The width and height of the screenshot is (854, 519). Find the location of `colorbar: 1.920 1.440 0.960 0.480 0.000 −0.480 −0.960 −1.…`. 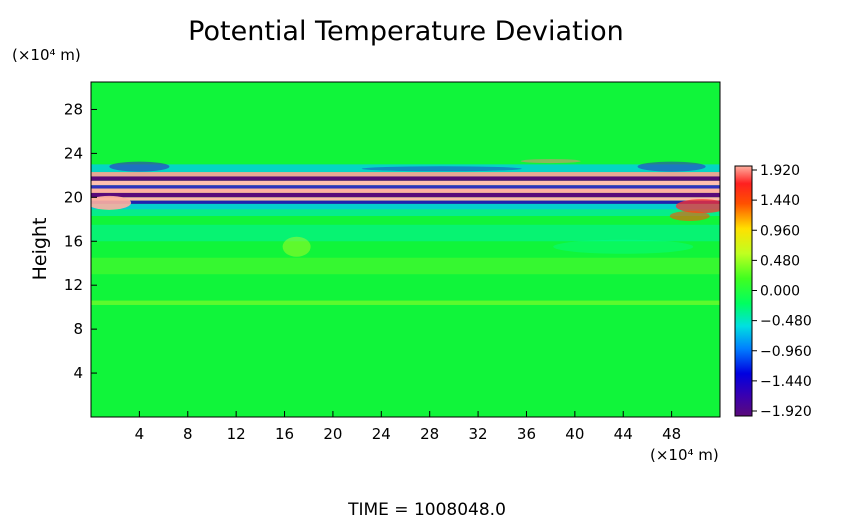

colorbar: 1.920 1.440 0.960 0.480 0.000 −0.480 −0.960 −1.… is located at coordinates (773, 291).